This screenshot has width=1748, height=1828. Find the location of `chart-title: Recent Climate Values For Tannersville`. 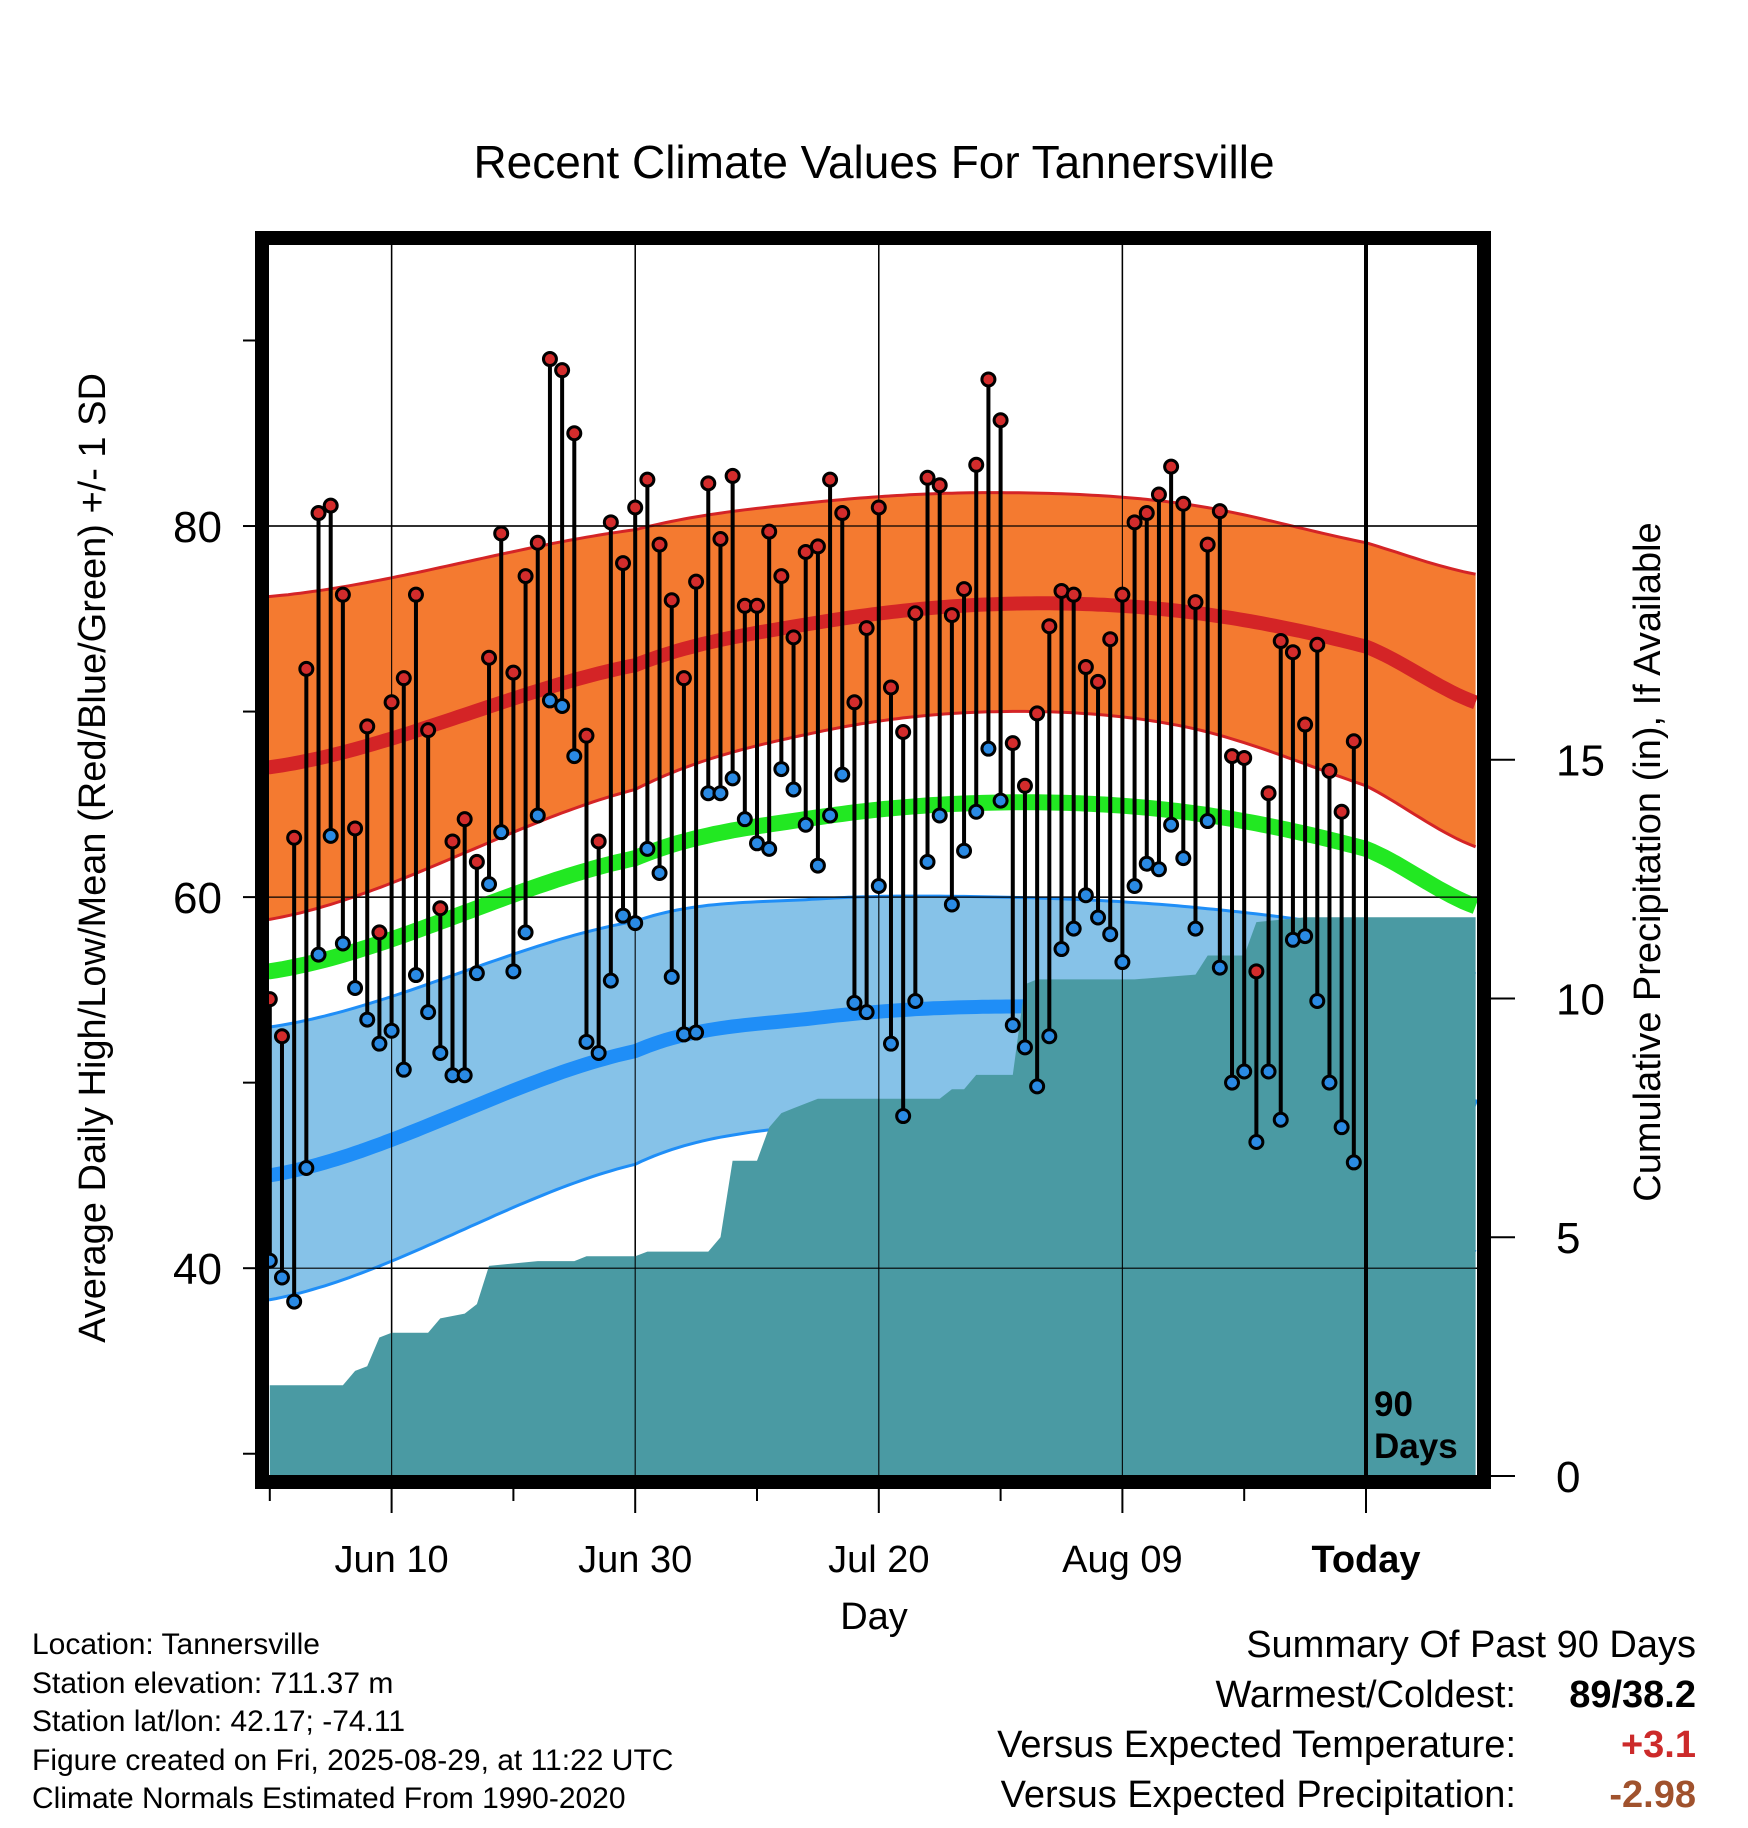

chart-title: Recent Climate Values For Tannersville is located at coordinates (873, 162).